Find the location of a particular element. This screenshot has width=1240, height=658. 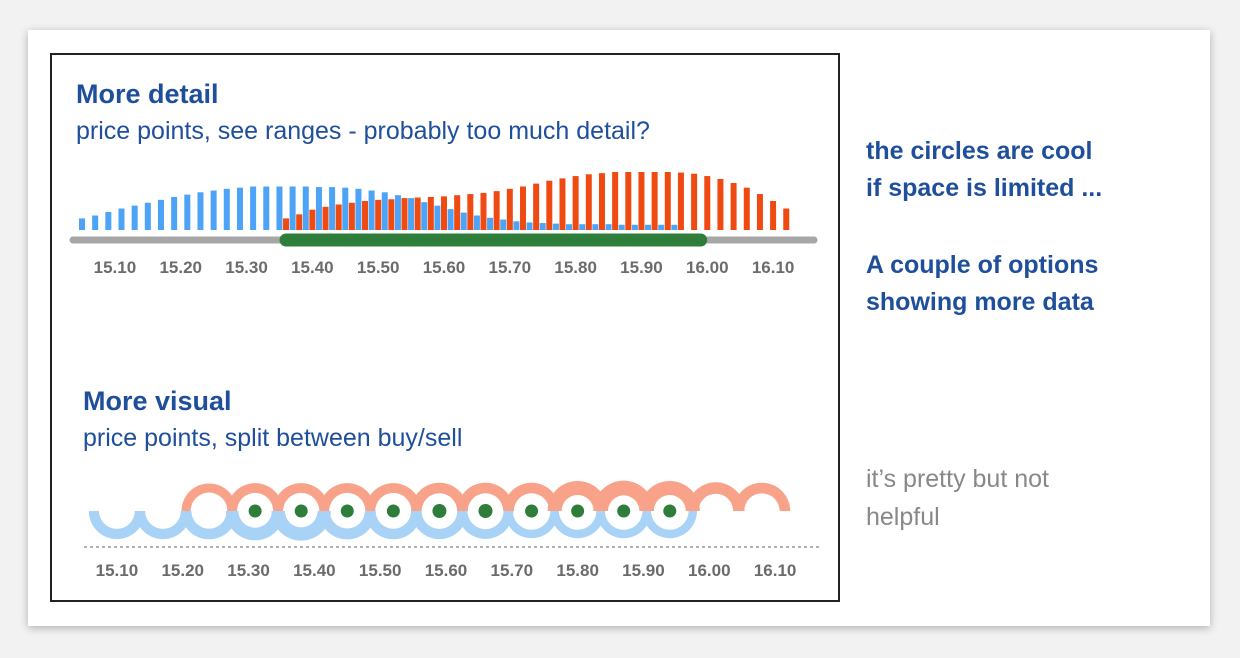

note-pretty: it’s pretty but not helpful is located at coordinates (957, 498).